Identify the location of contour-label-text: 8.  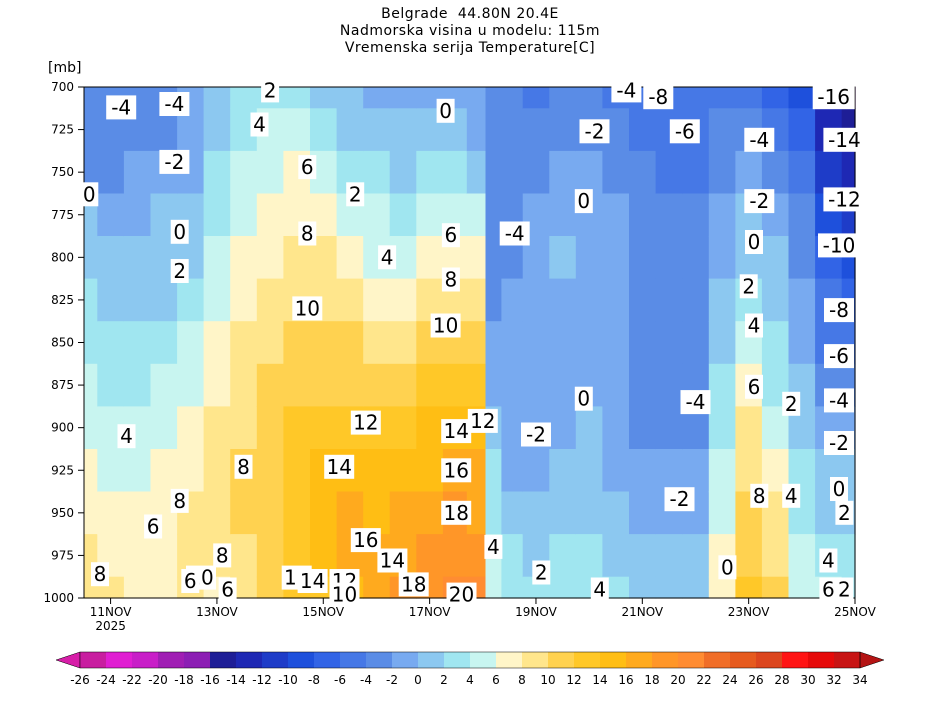
(307, 234).